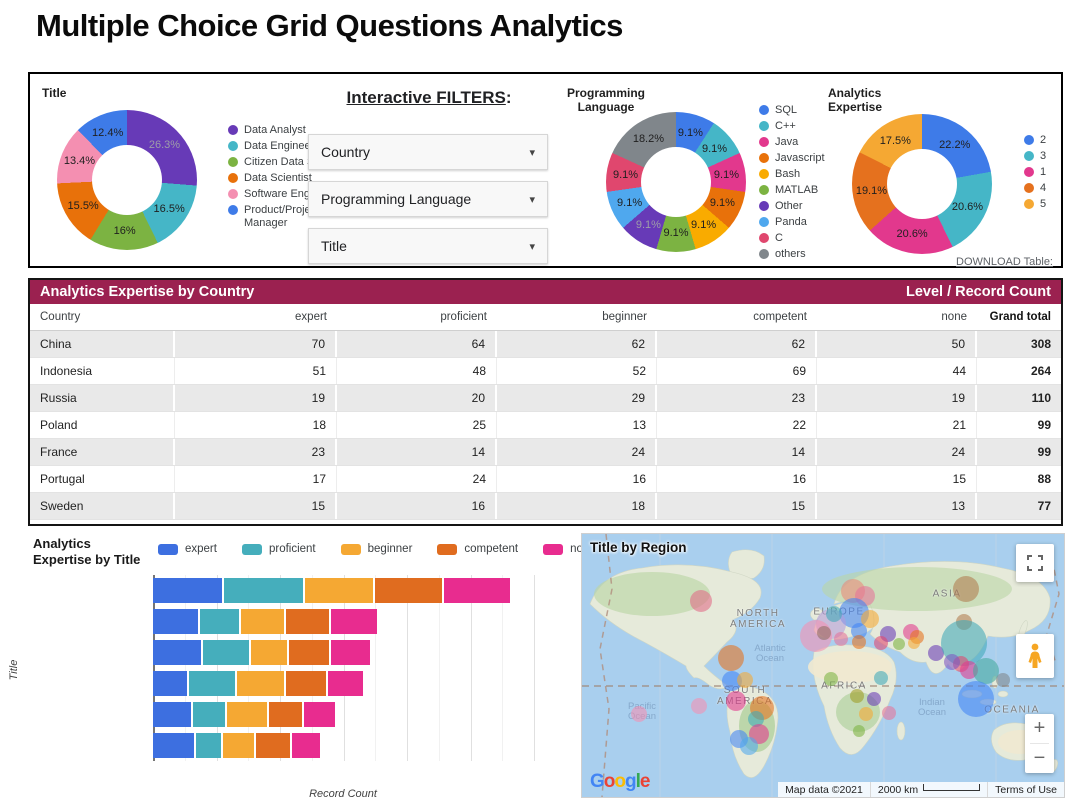 This screenshot has height=807, width=1077. Describe the element at coordinates (1043, 172) in the screenshot. I see `legend-label: 1` at that location.